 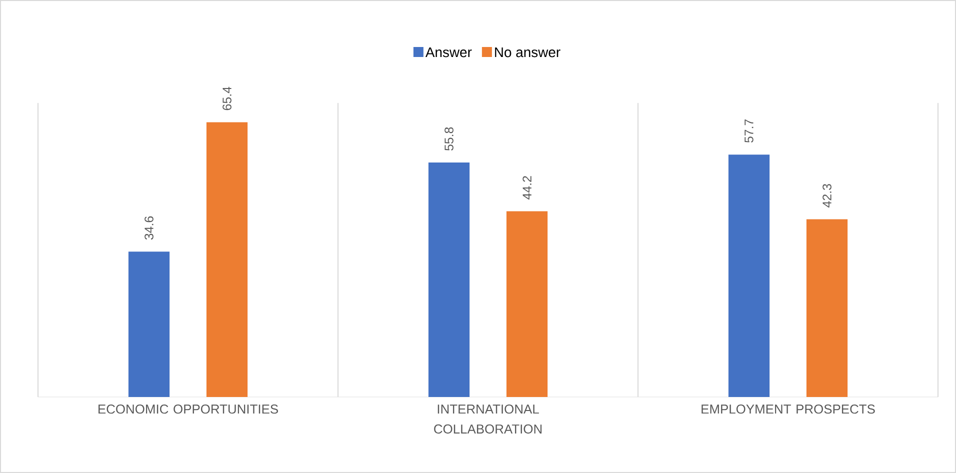 What do you see at coordinates (448, 52) in the screenshot?
I see `legend-label: Answer` at bounding box center [448, 52].